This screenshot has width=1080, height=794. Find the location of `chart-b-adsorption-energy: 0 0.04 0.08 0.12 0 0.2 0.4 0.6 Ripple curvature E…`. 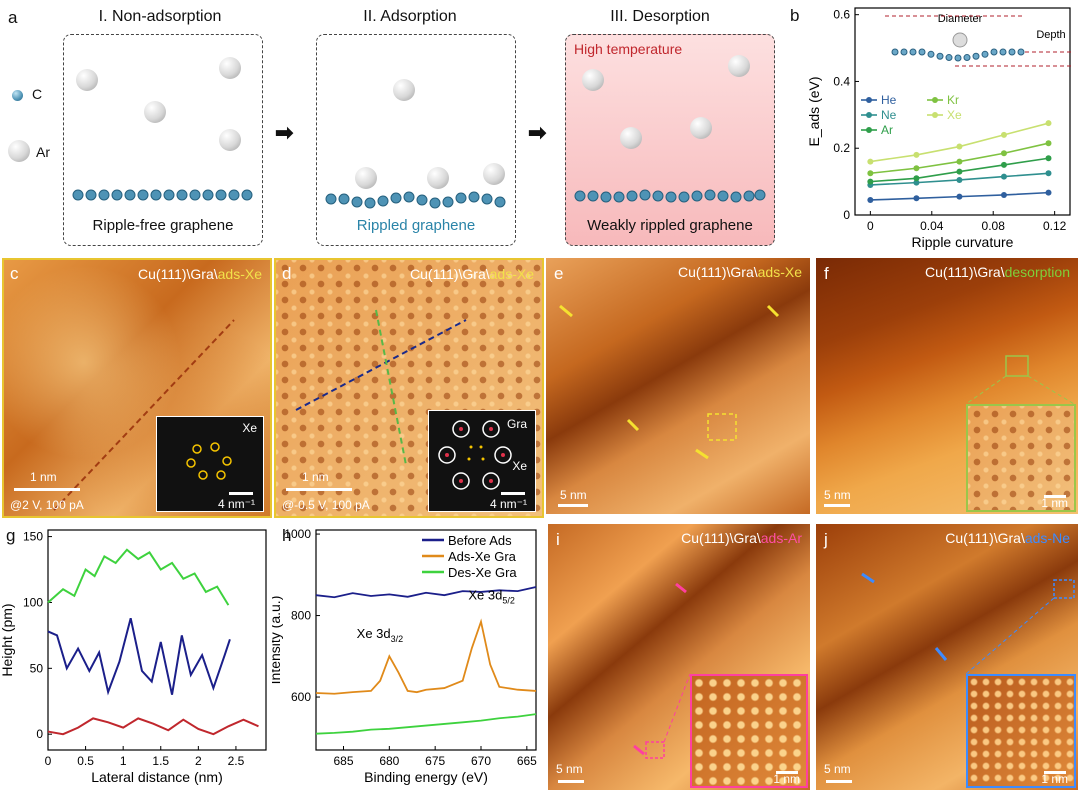

chart-b-adsorption-energy: 0 0.04 0.08 0.12 0 0.2 0.4 0.6 Ripple curvature E… is located at coordinates (939, 128).